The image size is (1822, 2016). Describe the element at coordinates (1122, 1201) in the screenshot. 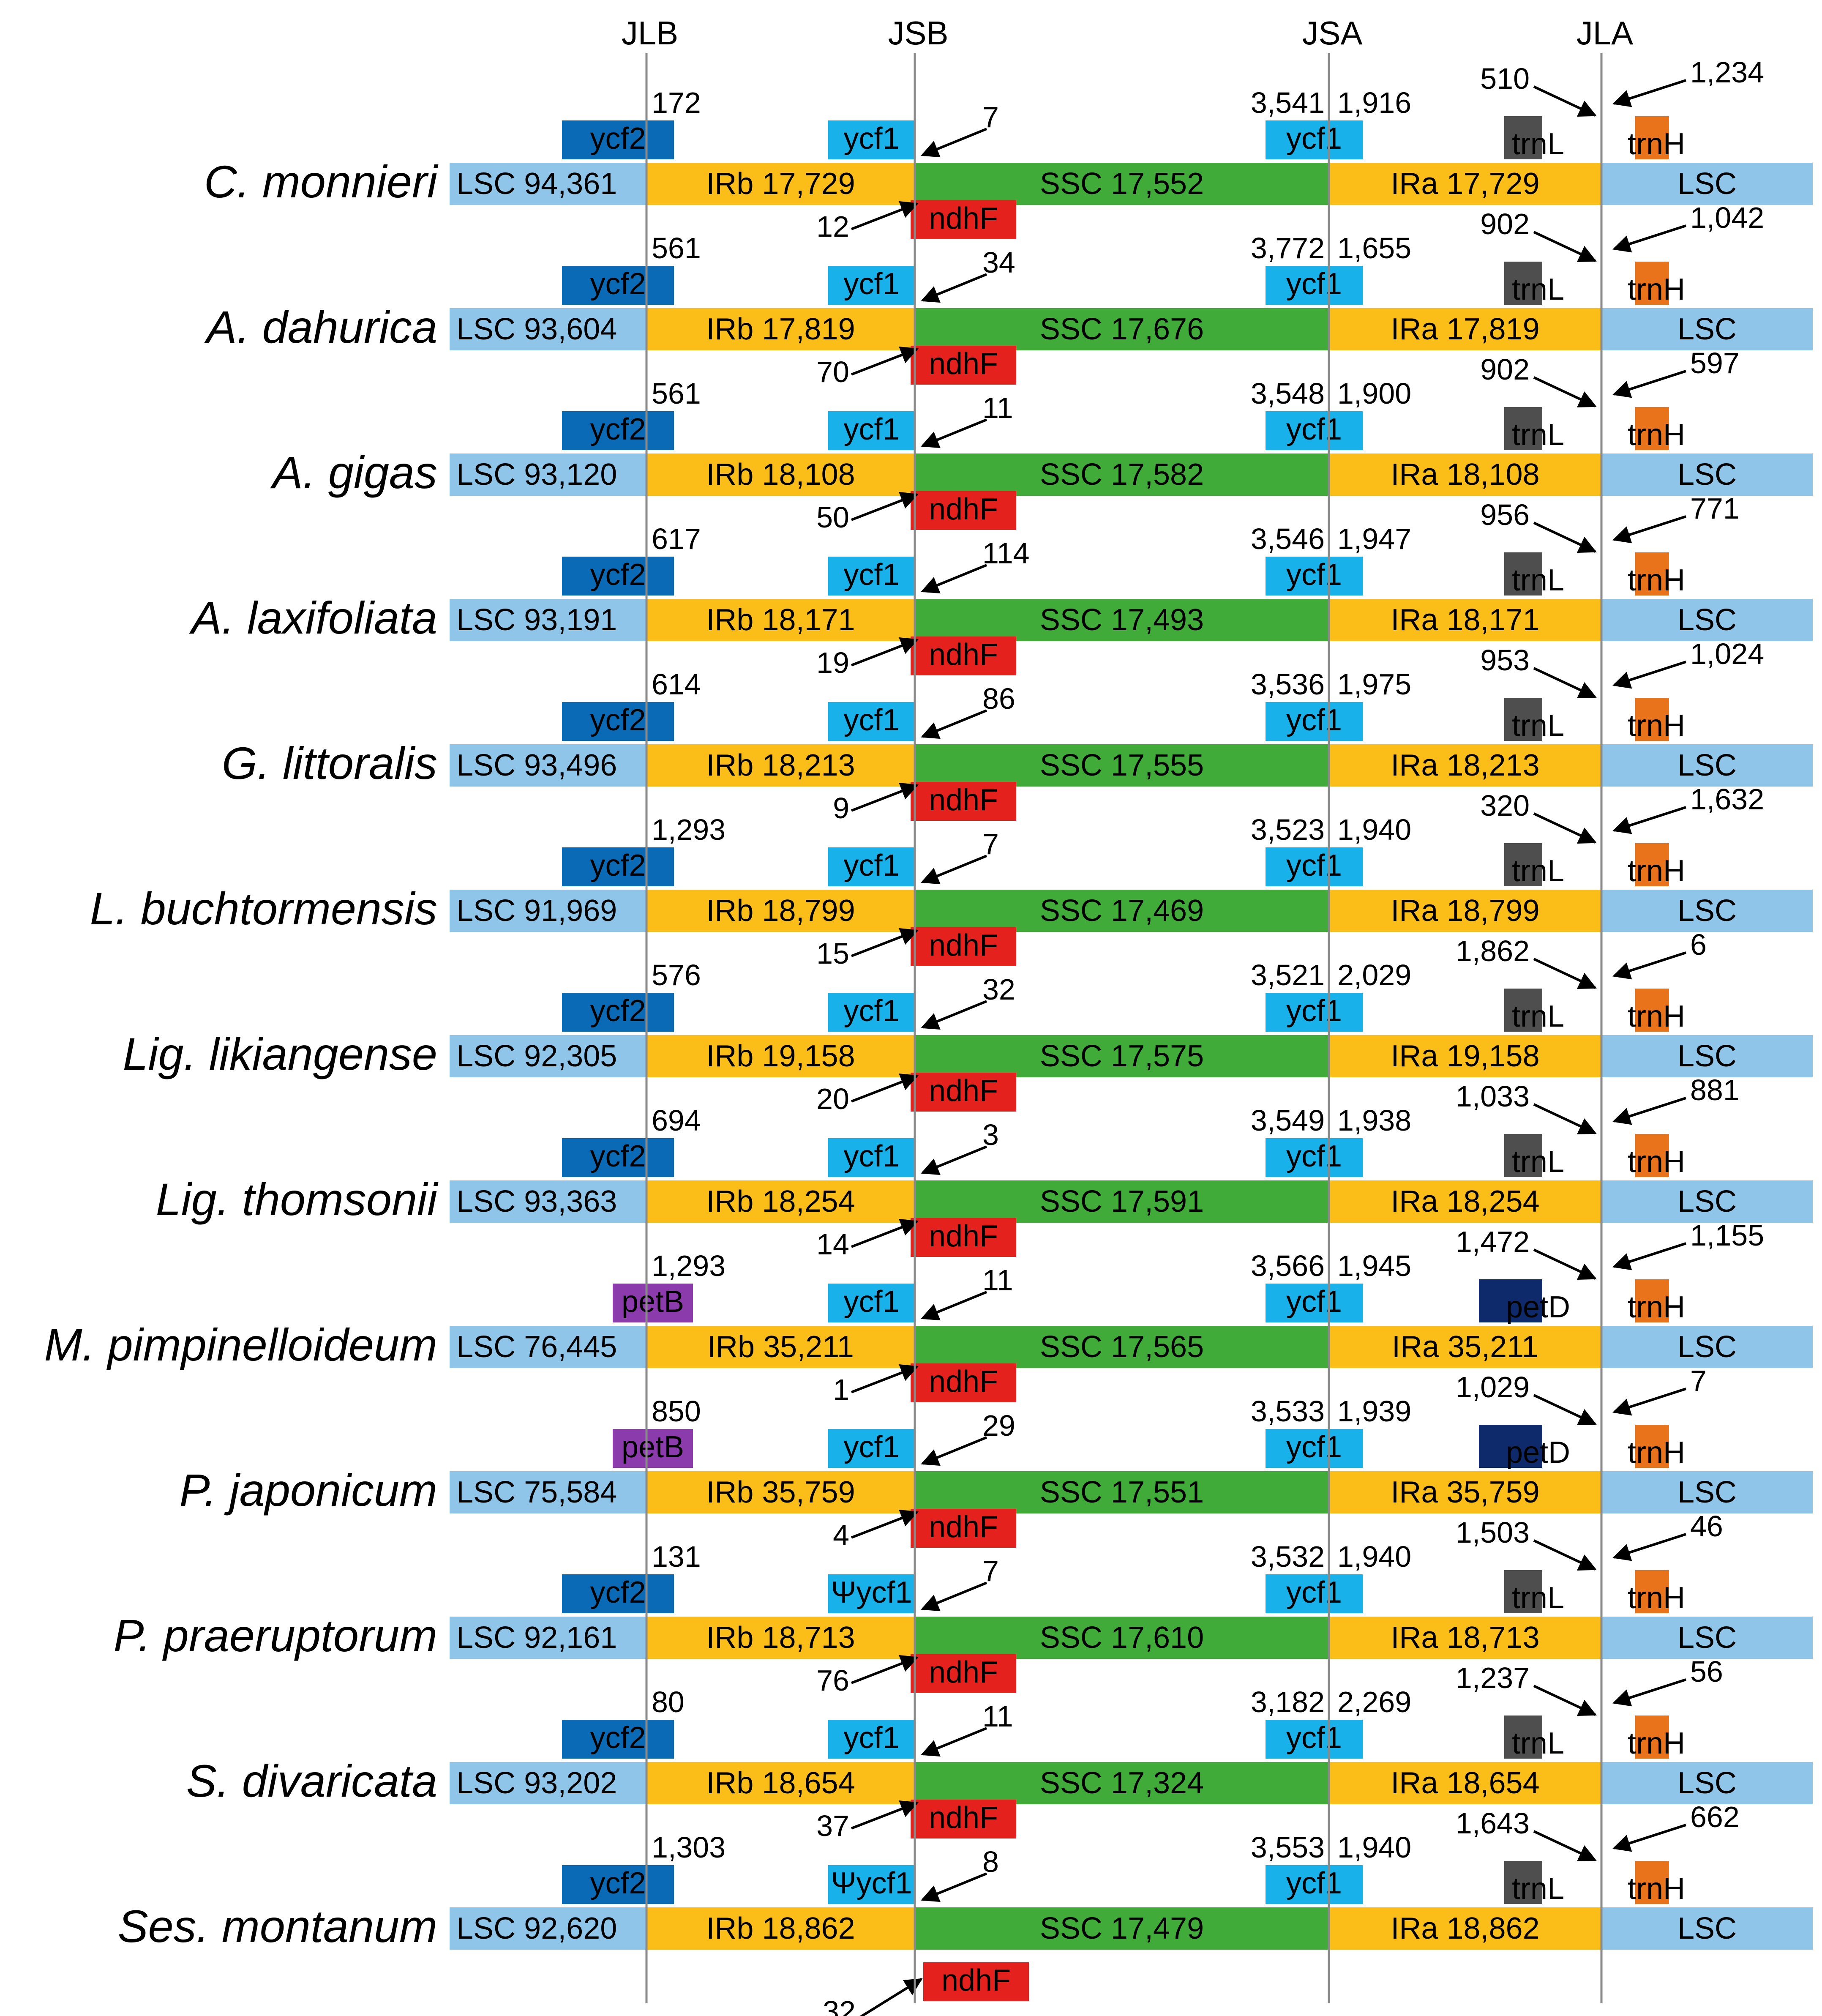

I see `ssc-label: SSC 17,591` at that location.